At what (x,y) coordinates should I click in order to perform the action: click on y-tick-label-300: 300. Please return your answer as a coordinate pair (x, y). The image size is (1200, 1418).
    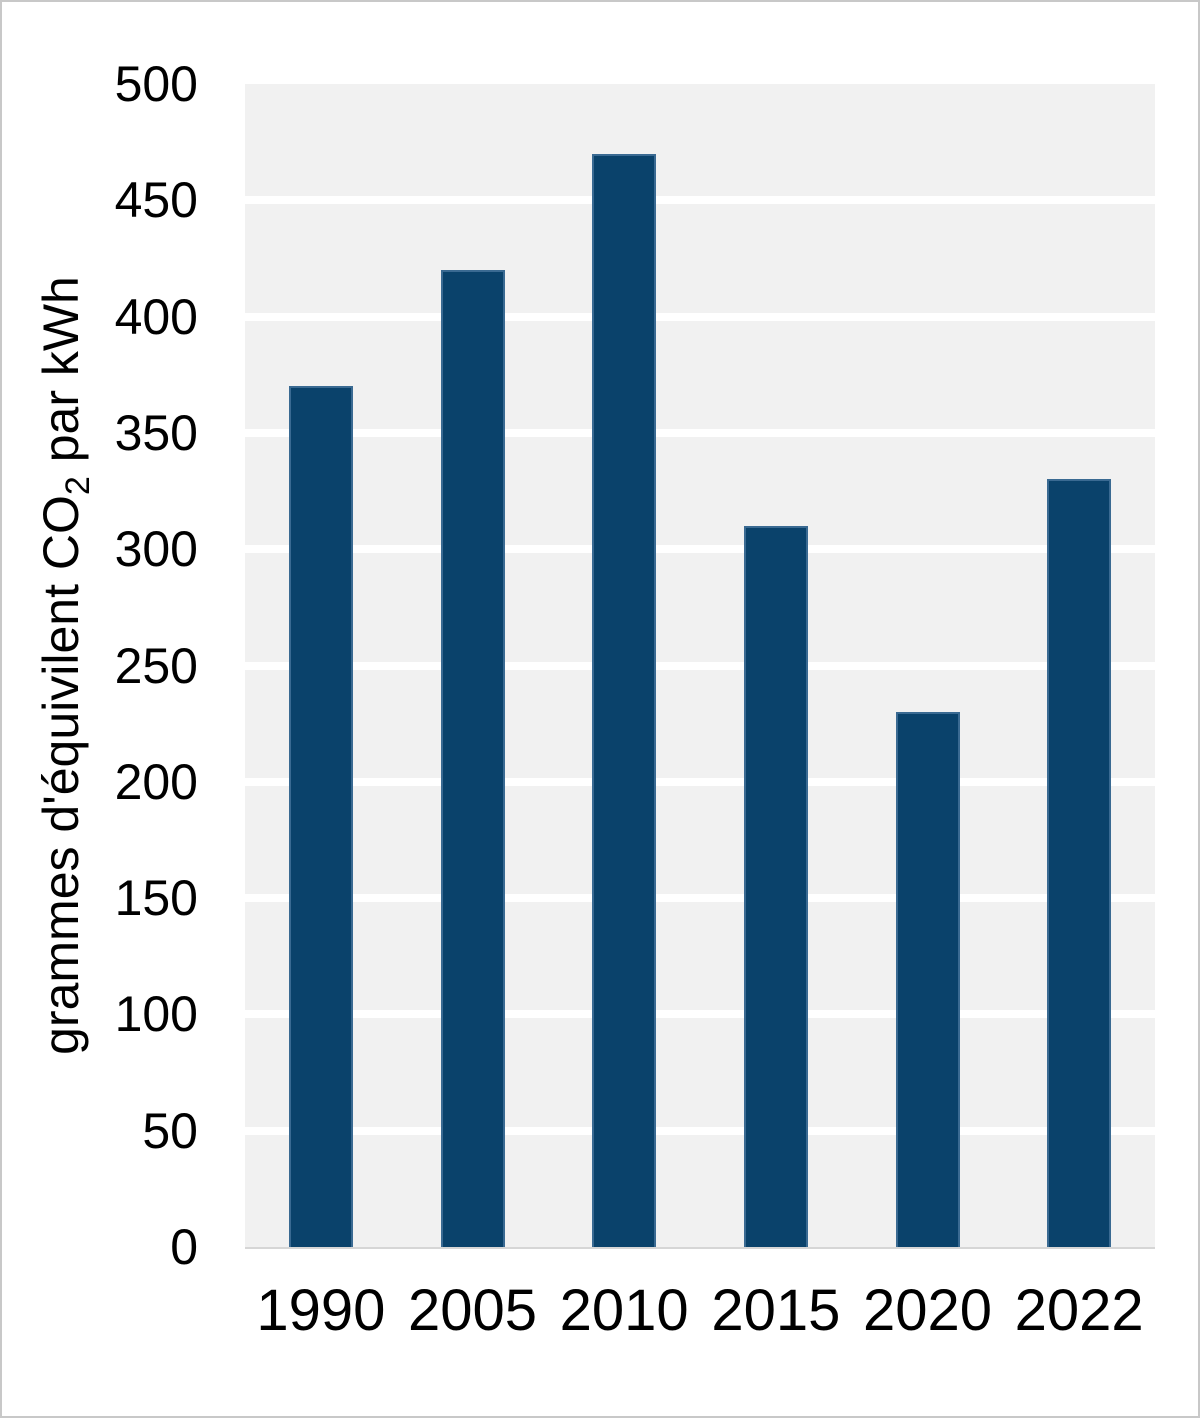
    Looking at the image, I should click on (156, 549).